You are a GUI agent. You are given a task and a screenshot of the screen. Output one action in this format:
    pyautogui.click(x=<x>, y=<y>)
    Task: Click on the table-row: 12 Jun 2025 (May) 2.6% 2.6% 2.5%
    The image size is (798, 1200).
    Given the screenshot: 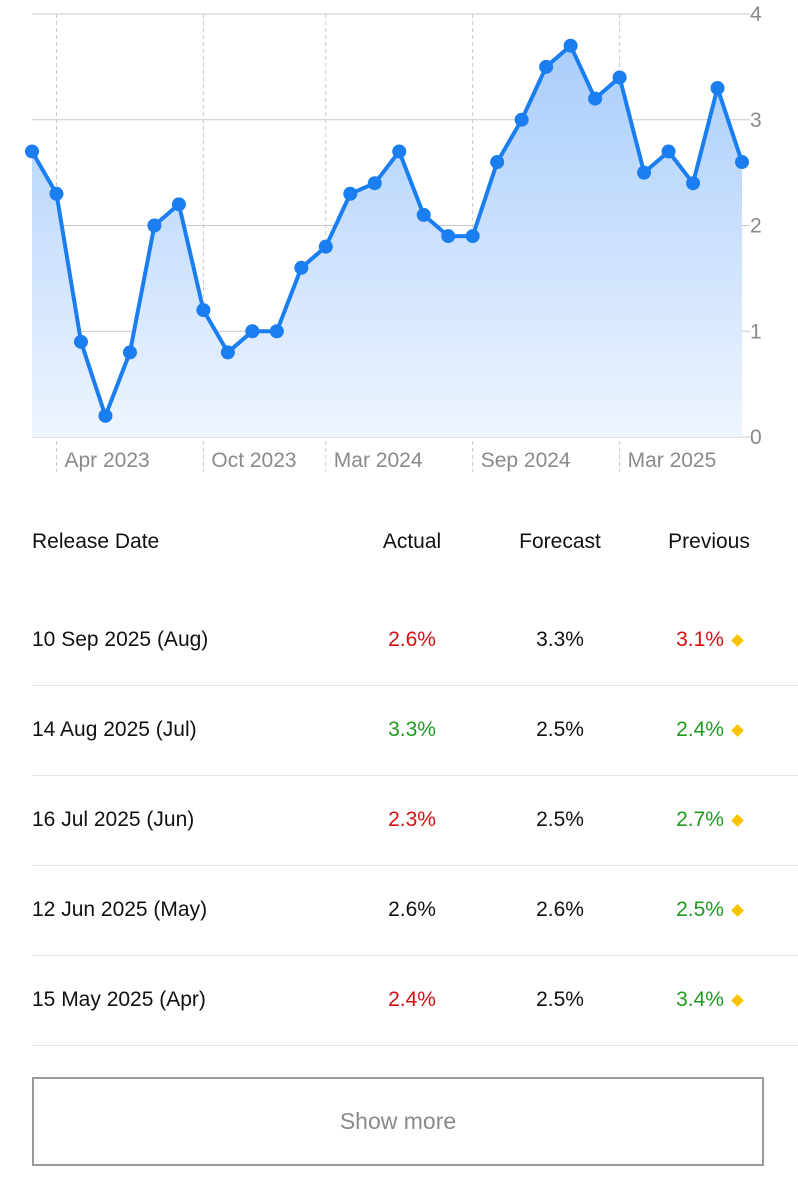 What is the action you would take?
    pyautogui.click(x=415, y=911)
    